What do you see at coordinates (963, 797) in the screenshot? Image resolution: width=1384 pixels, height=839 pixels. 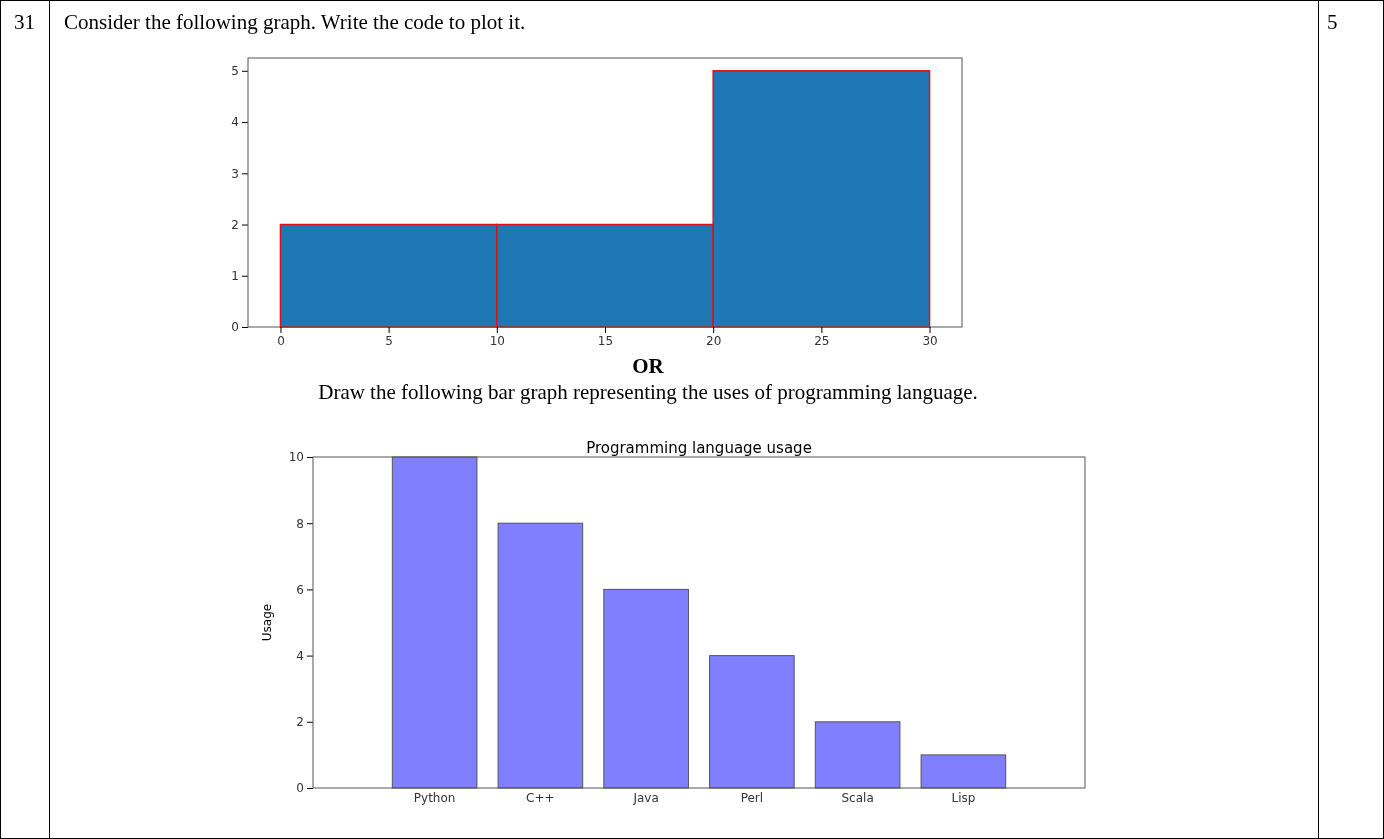 I see `x-tick-label: Lisp` at bounding box center [963, 797].